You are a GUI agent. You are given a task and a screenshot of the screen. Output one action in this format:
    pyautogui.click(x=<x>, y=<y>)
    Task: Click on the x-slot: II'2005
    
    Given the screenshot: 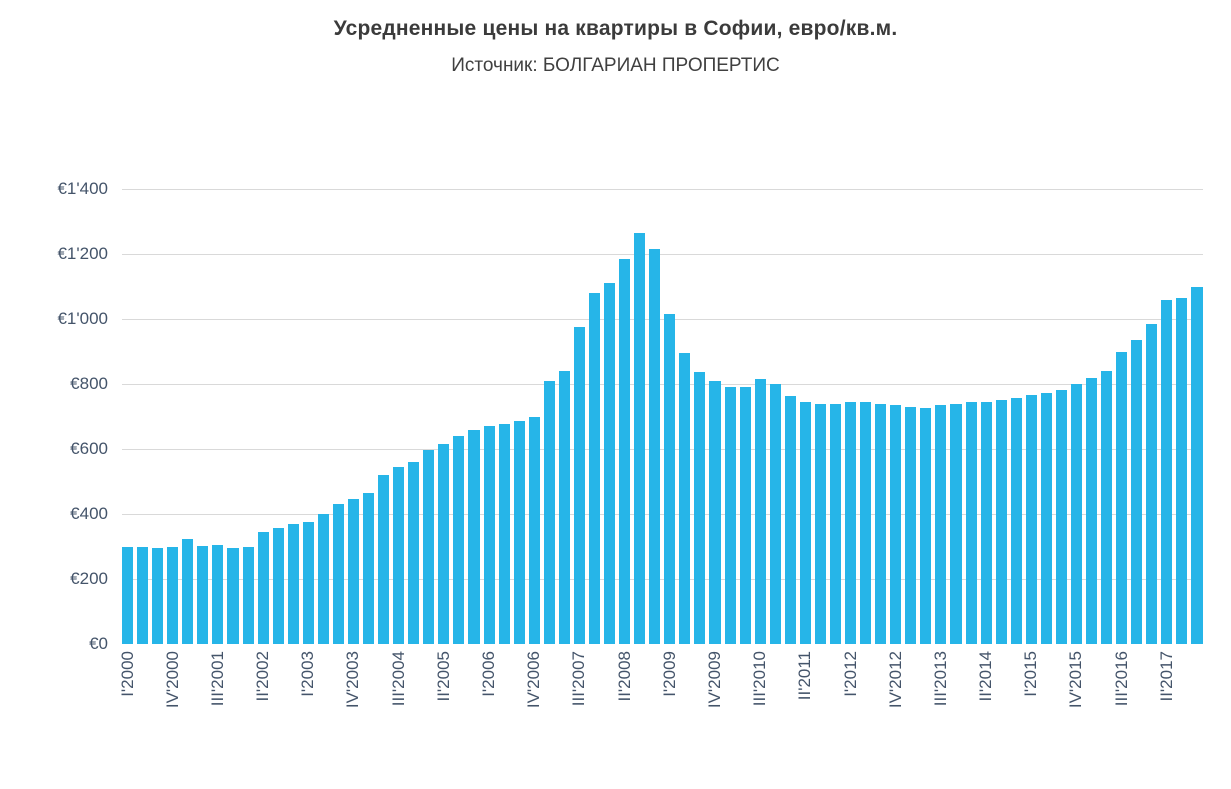 What is the action you would take?
    pyautogui.click(x=443, y=707)
    